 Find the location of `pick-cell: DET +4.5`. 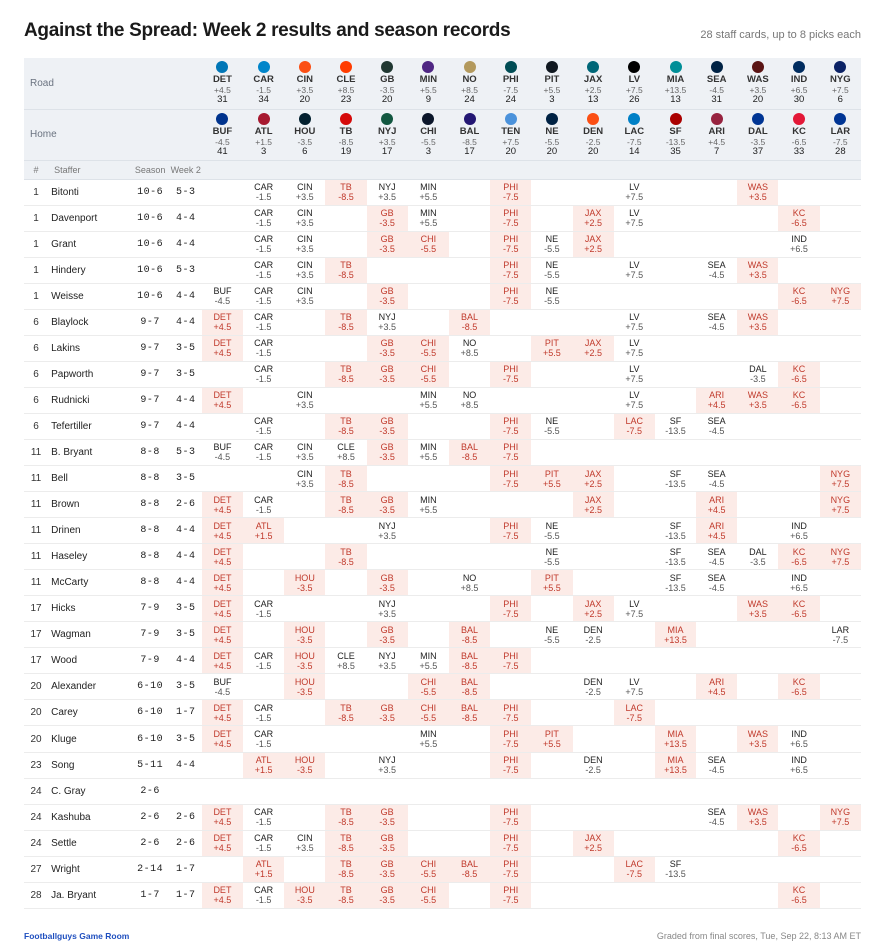

pick-cell: DET +4.5 is located at coordinates (222, 817).